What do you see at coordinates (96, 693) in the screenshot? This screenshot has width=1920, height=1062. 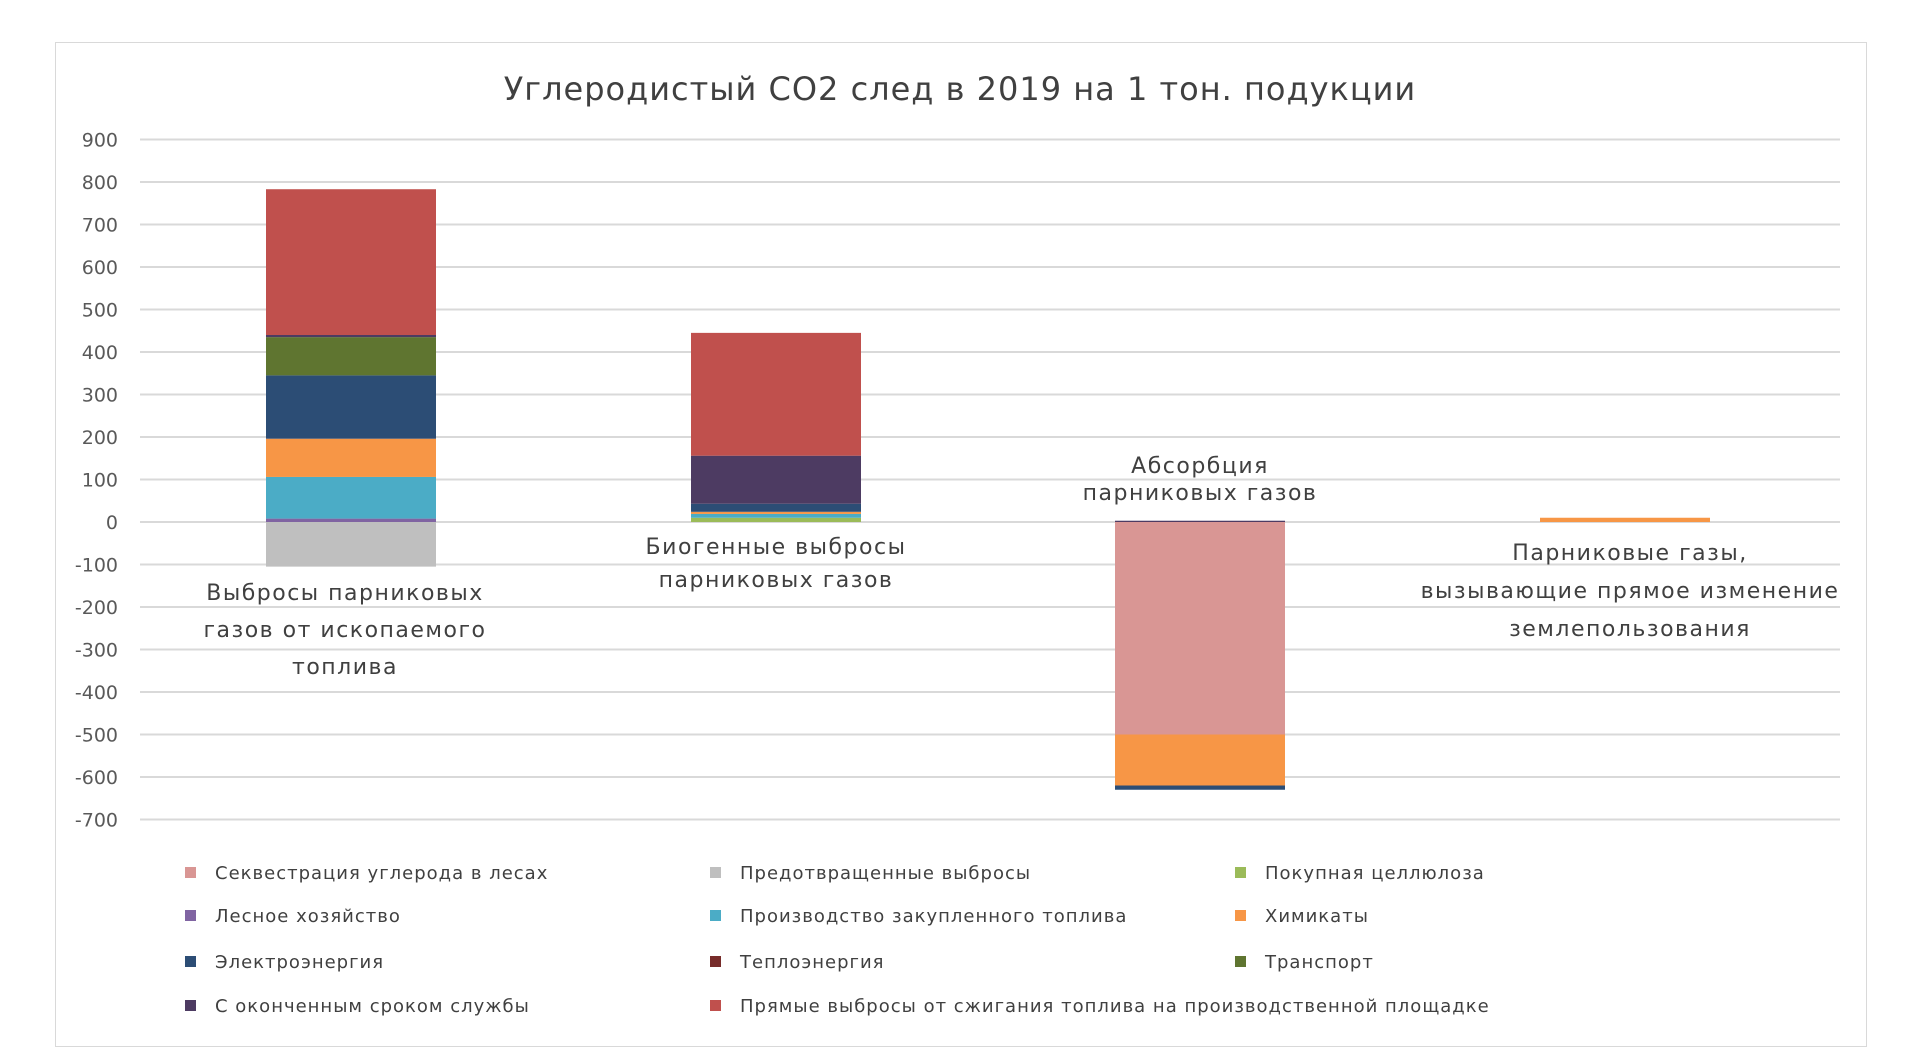 I see `y-tick-label: -400` at bounding box center [96, 693].